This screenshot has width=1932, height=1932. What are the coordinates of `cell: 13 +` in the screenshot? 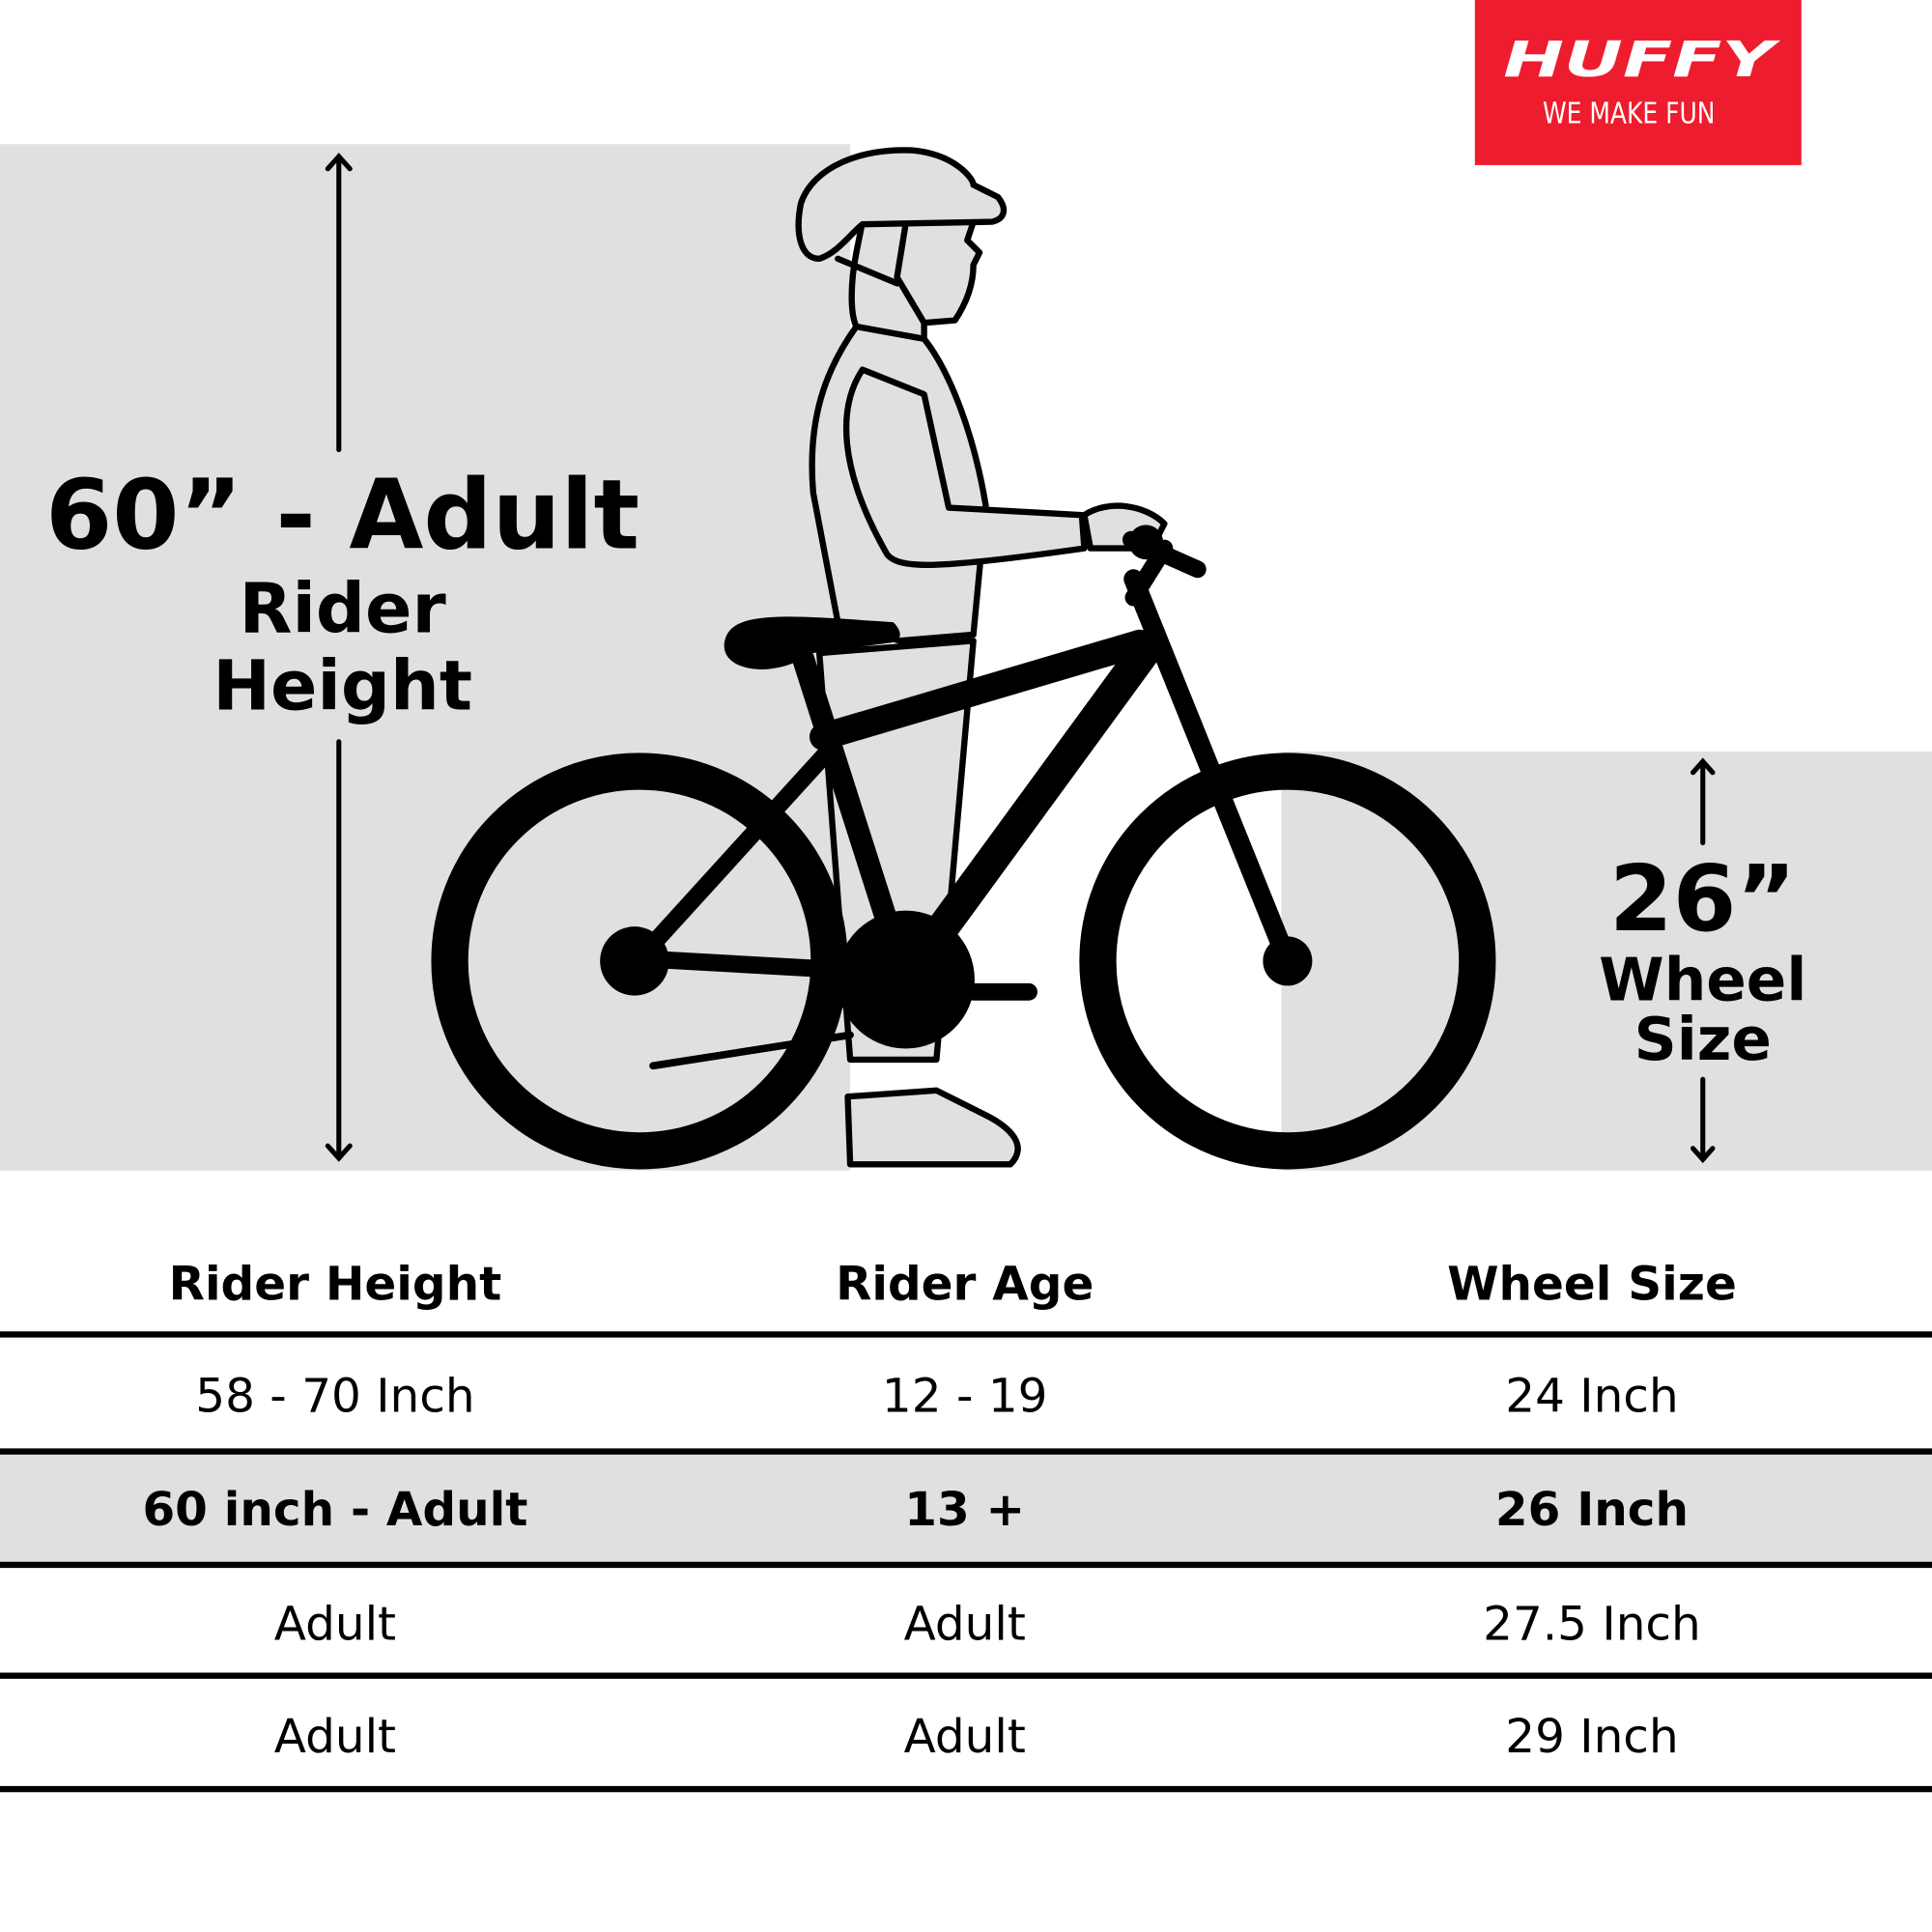 It's located at (964, 1510).